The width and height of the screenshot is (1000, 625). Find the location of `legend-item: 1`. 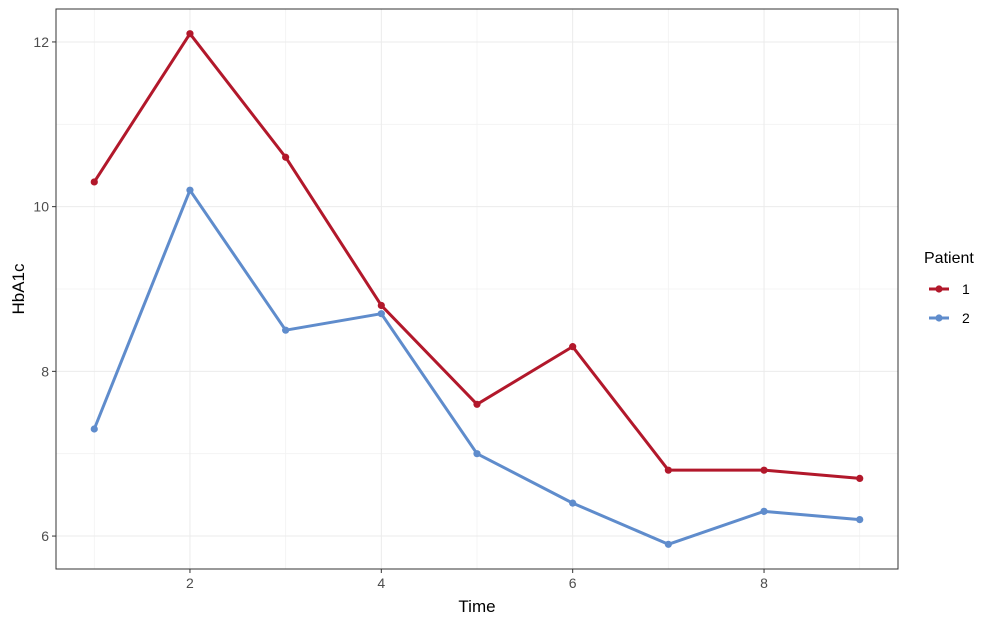

legend-item: 1 is located at coordinates (949, 289).